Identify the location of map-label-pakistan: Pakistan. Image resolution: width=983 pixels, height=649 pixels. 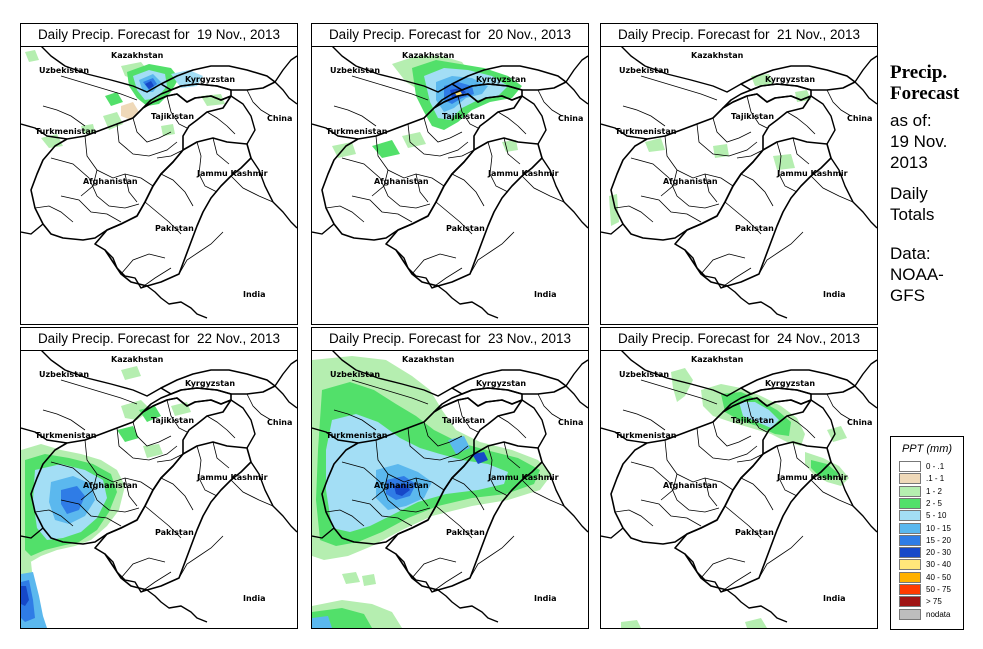
(174, 228).